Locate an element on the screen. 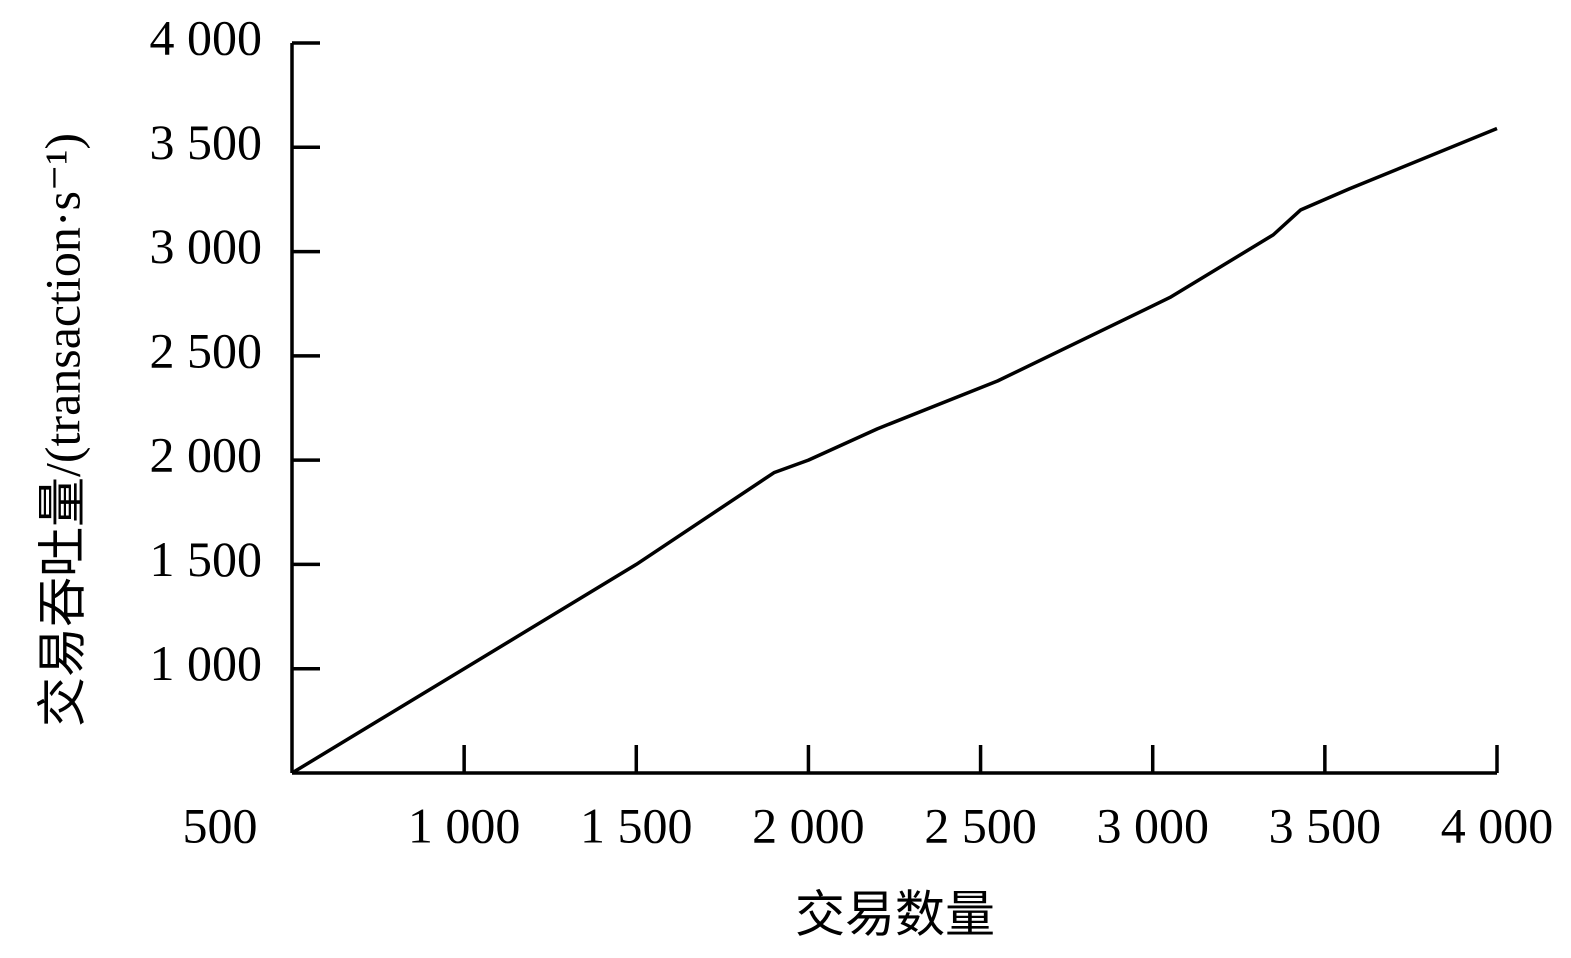  y-tick-label: 2 000 is located at coordinates (206, 455).